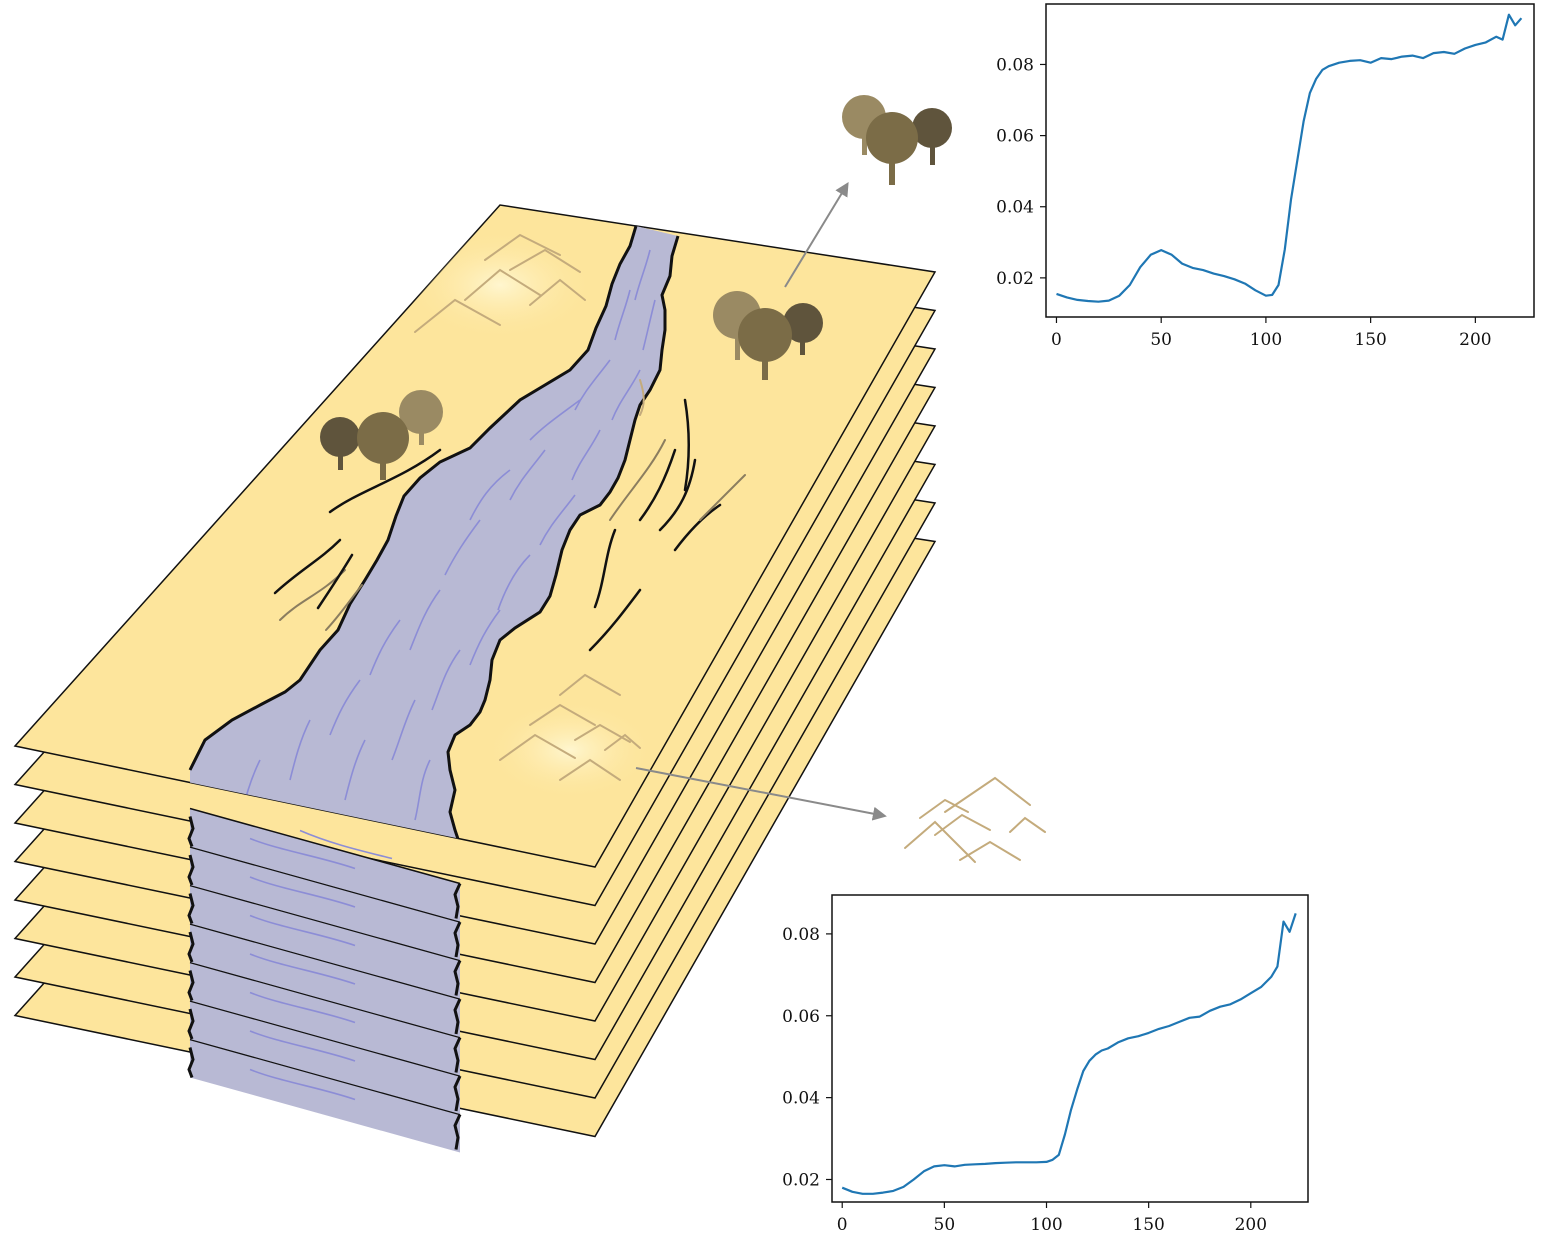 The height and width of the screenshot is (1249, 1548). Describe the element at coordinates (321, 849) in the screenshot. I see `layer-flow-lines` at that location.